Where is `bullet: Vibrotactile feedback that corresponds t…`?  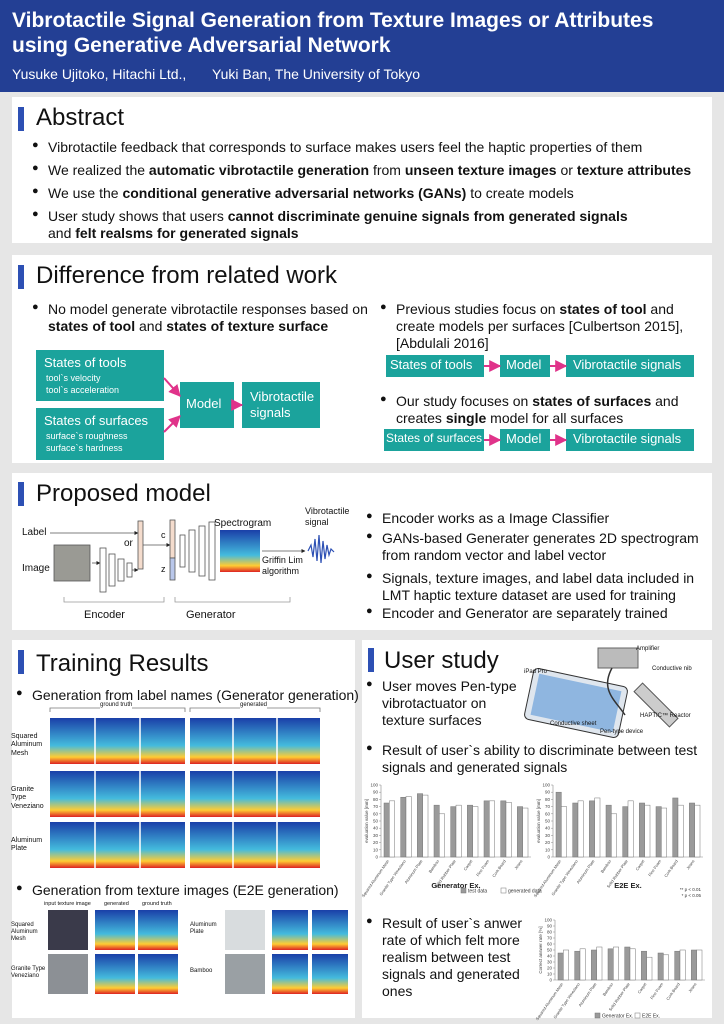
bullet: Vibrotactile feedback that corresponds t… is located at coordinates (375, 147).